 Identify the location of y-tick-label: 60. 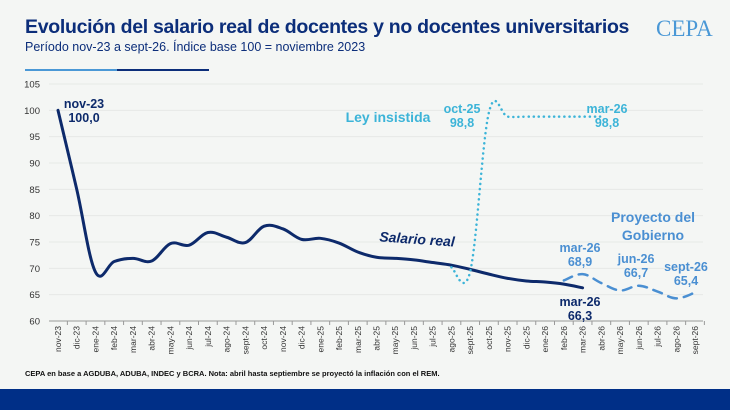
(34, 322).